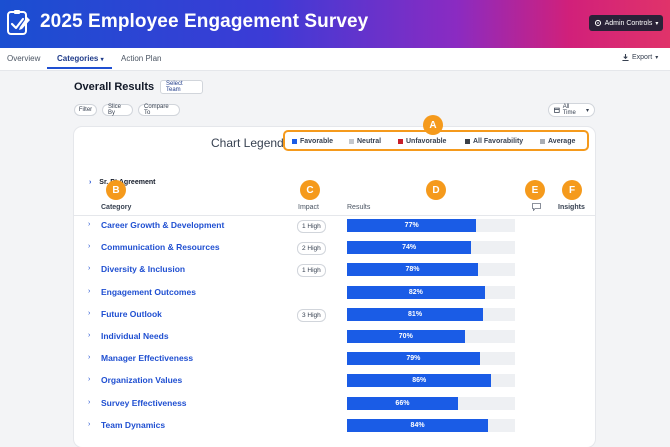 Image resolution: width=670 pixels, height=447 pixels. Describe the element at coordinates (311, 315) in the screenshot. I see `impact-badge: 3 High` at that location.